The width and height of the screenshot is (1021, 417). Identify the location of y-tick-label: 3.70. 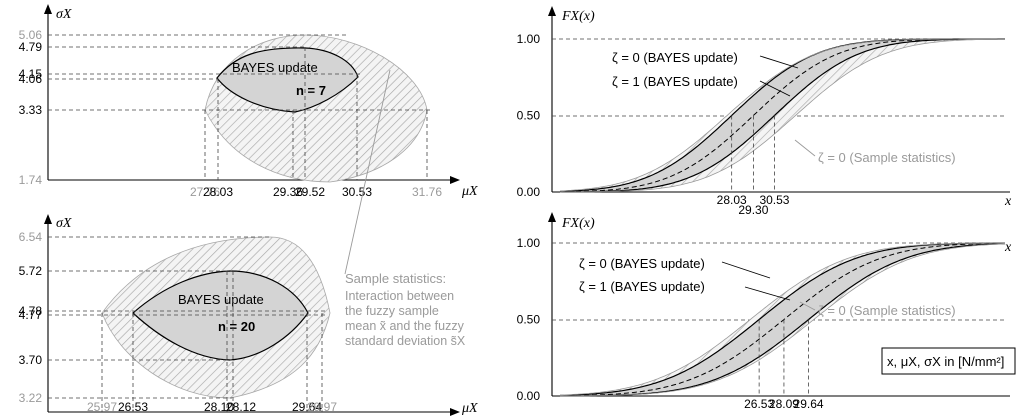
(31, 360).